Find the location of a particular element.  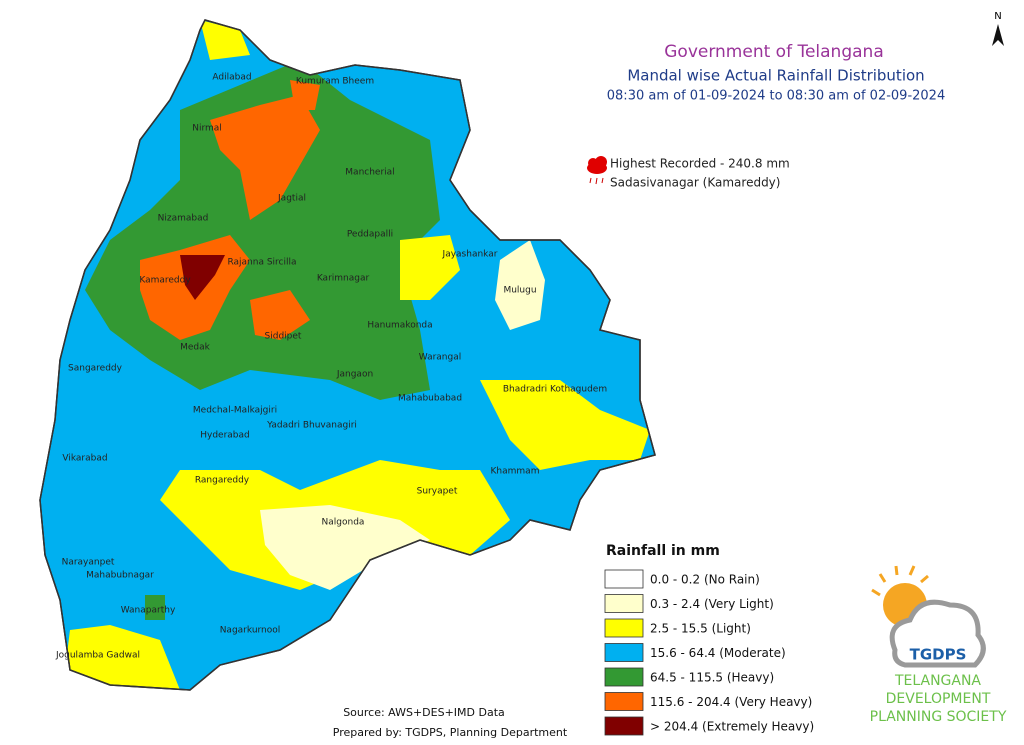

district-label: Hyderabad is located at coordinates (225, 436).